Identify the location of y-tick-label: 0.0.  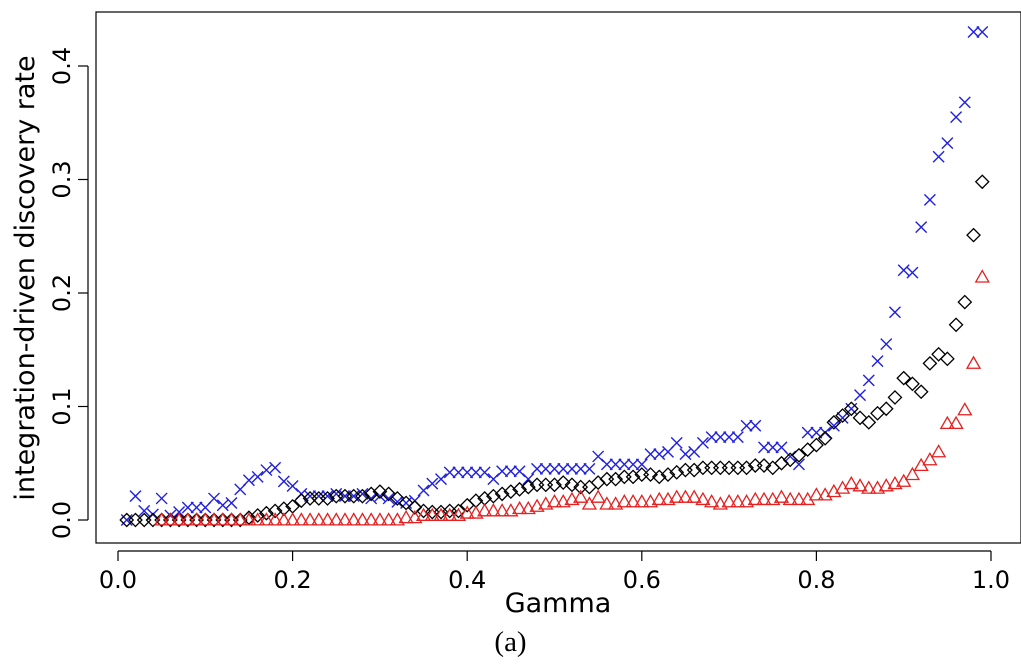
(62, 520).